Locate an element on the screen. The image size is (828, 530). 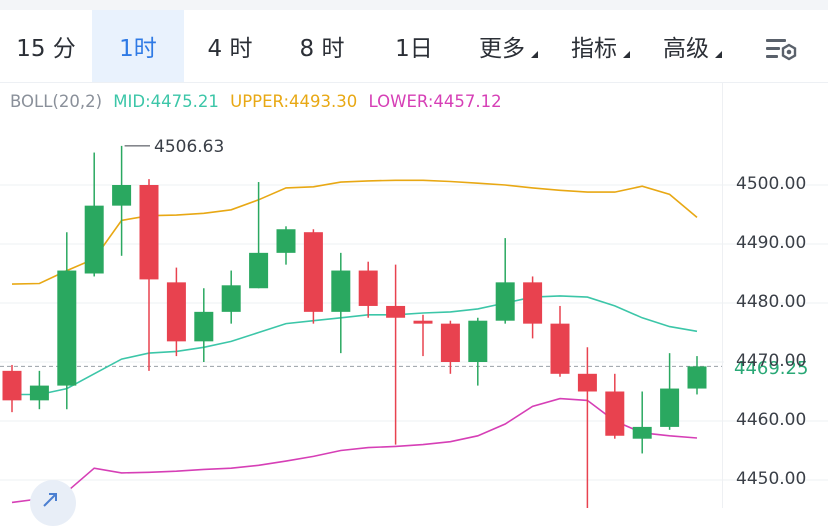
y-tick-label: 4470.00 is located at coordinates (771, 361).